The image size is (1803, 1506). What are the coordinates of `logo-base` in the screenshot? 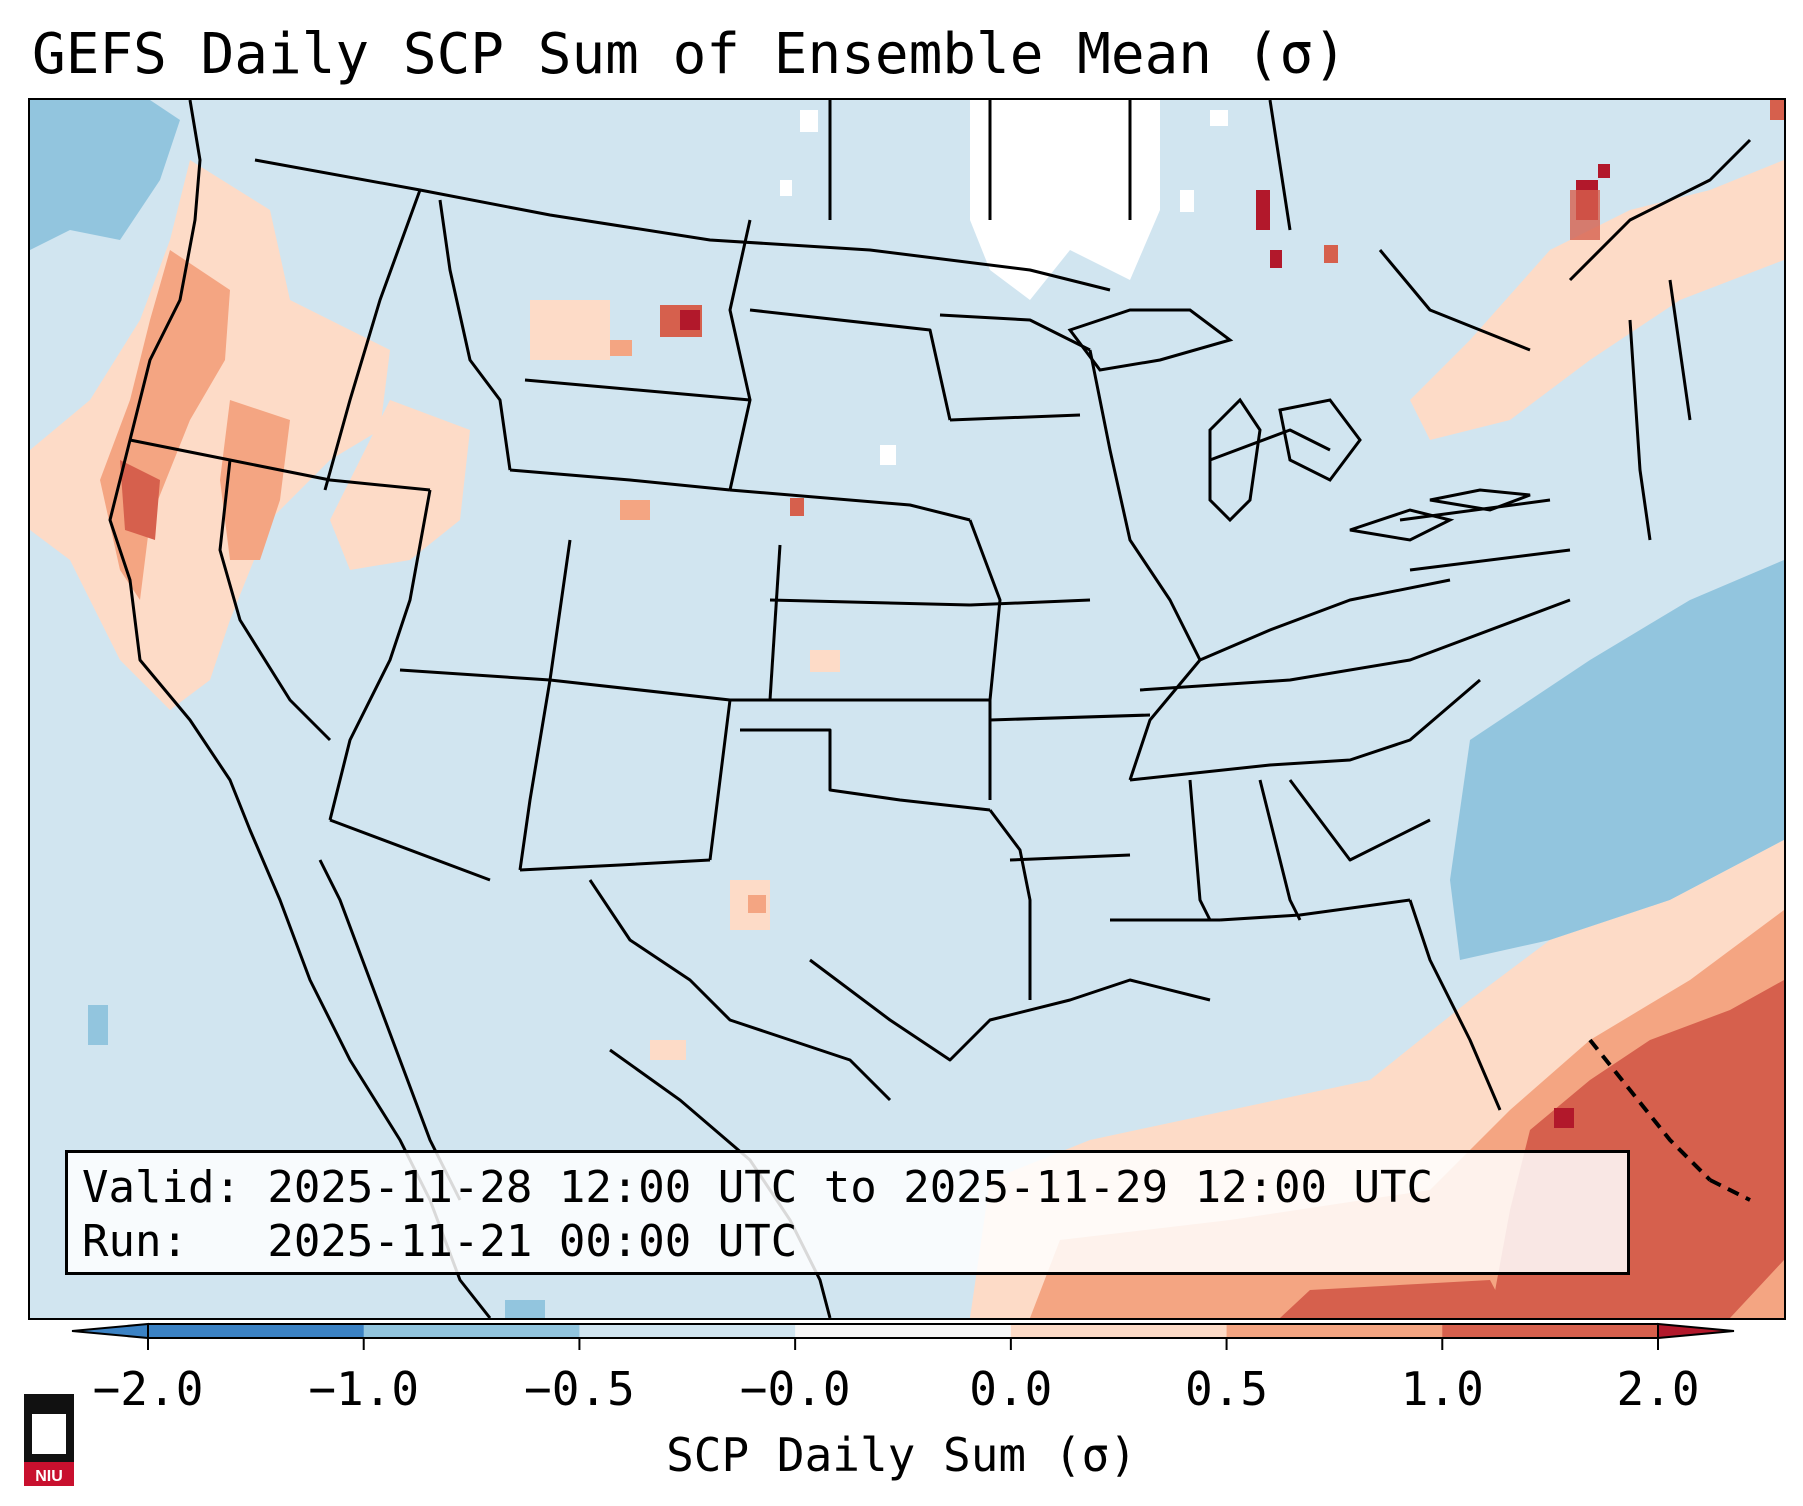 It's located at (49, 1474).